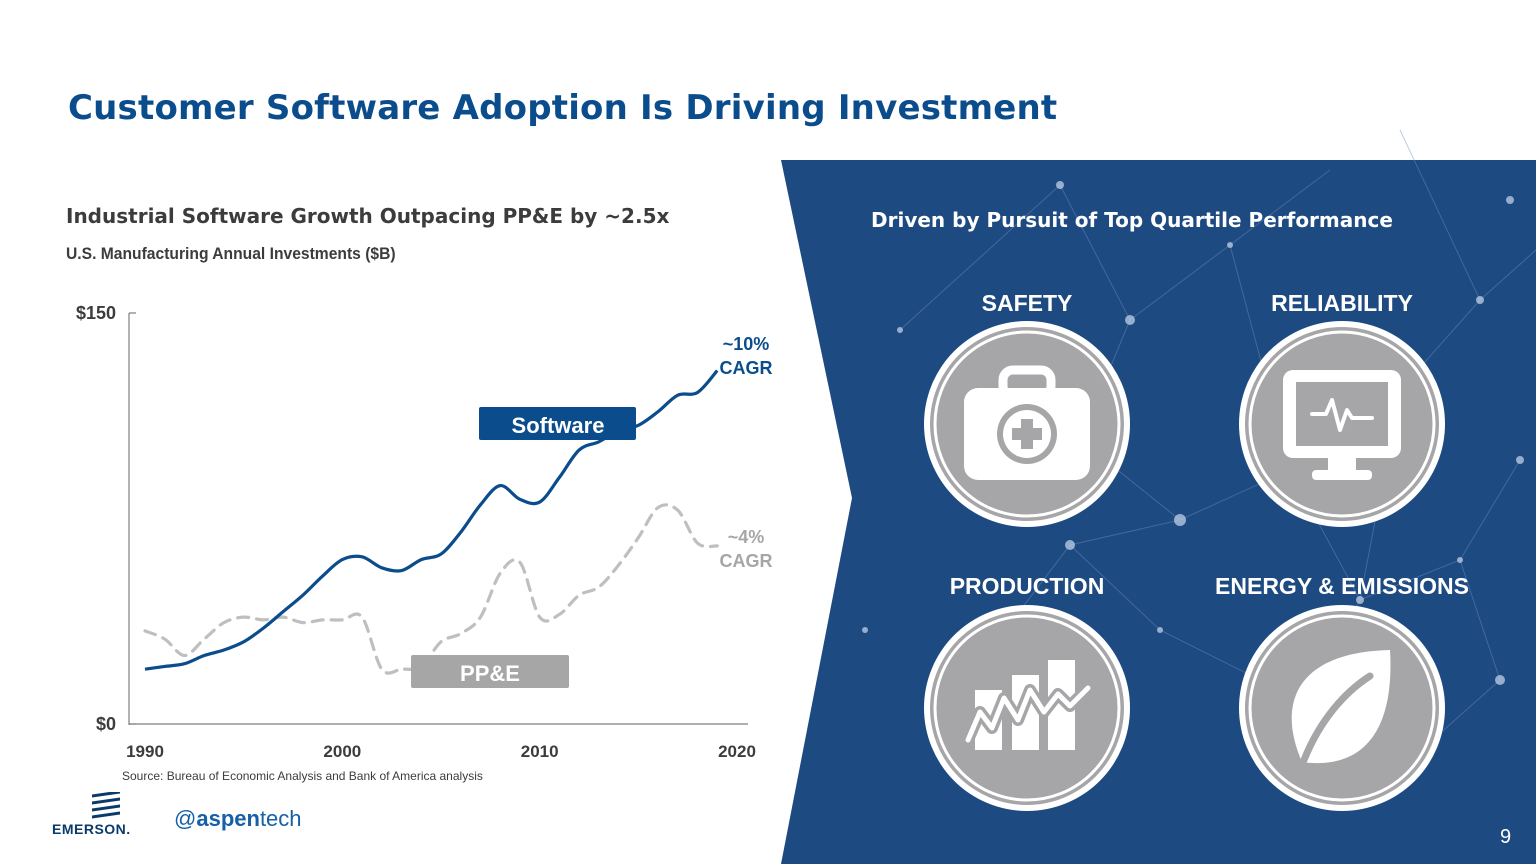 The height and width of the screenshot is (864, 1536). I want to click on energy-circle, so click(1342, 708).